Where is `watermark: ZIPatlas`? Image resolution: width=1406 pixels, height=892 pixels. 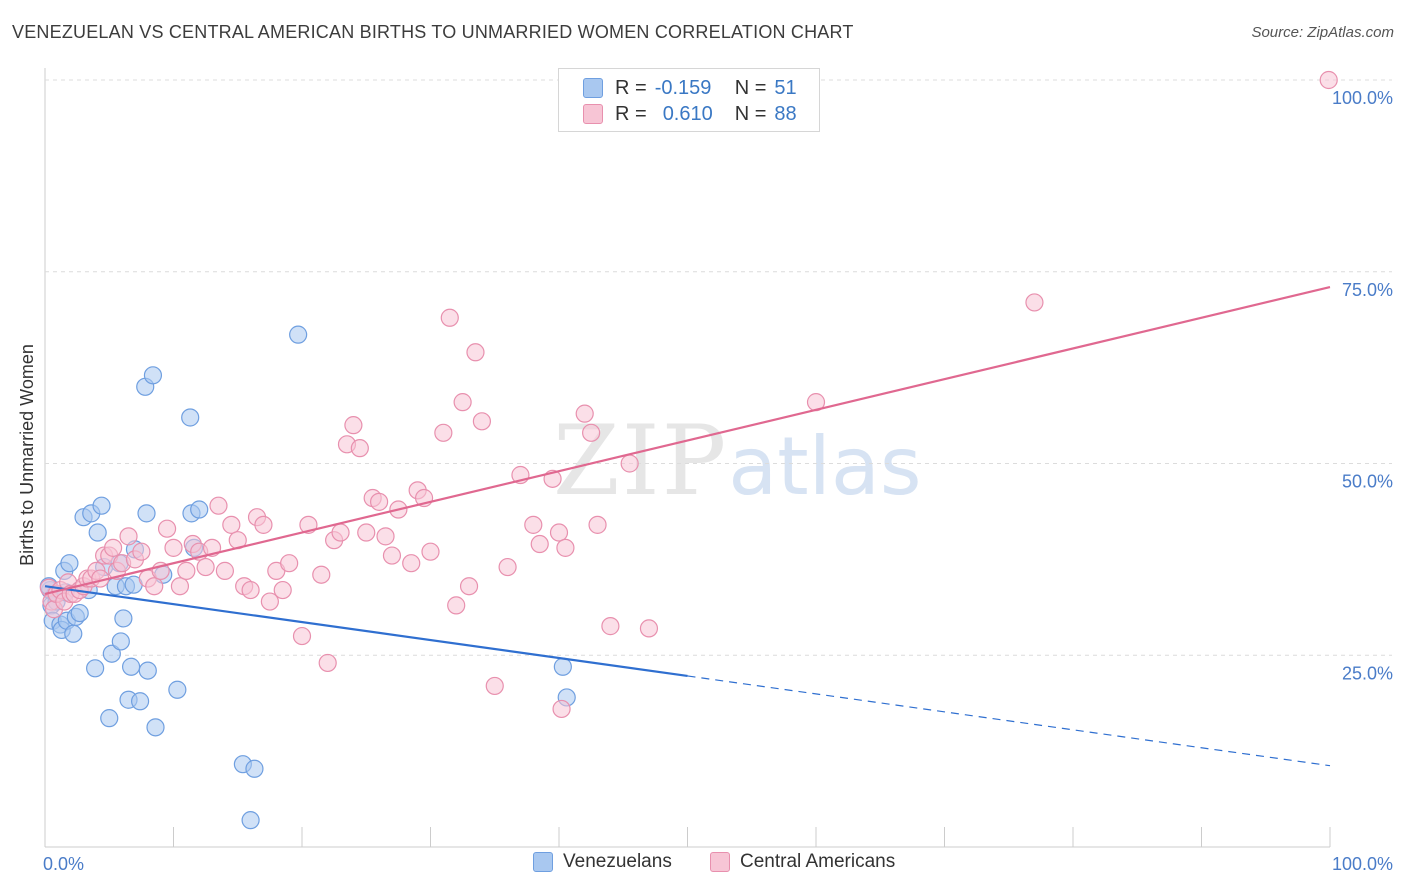
watermark: ZIPatlas is located at coordinates (737, 461).